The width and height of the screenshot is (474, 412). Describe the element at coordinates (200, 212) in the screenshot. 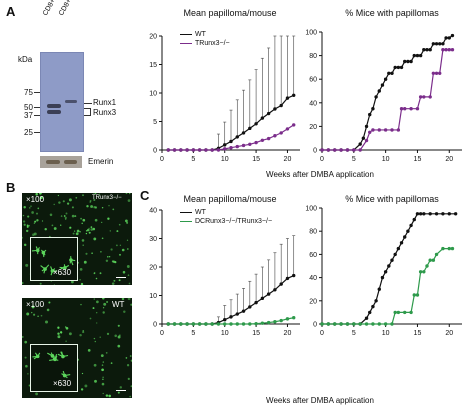

I see `legend-label-wt: WT` at that location.